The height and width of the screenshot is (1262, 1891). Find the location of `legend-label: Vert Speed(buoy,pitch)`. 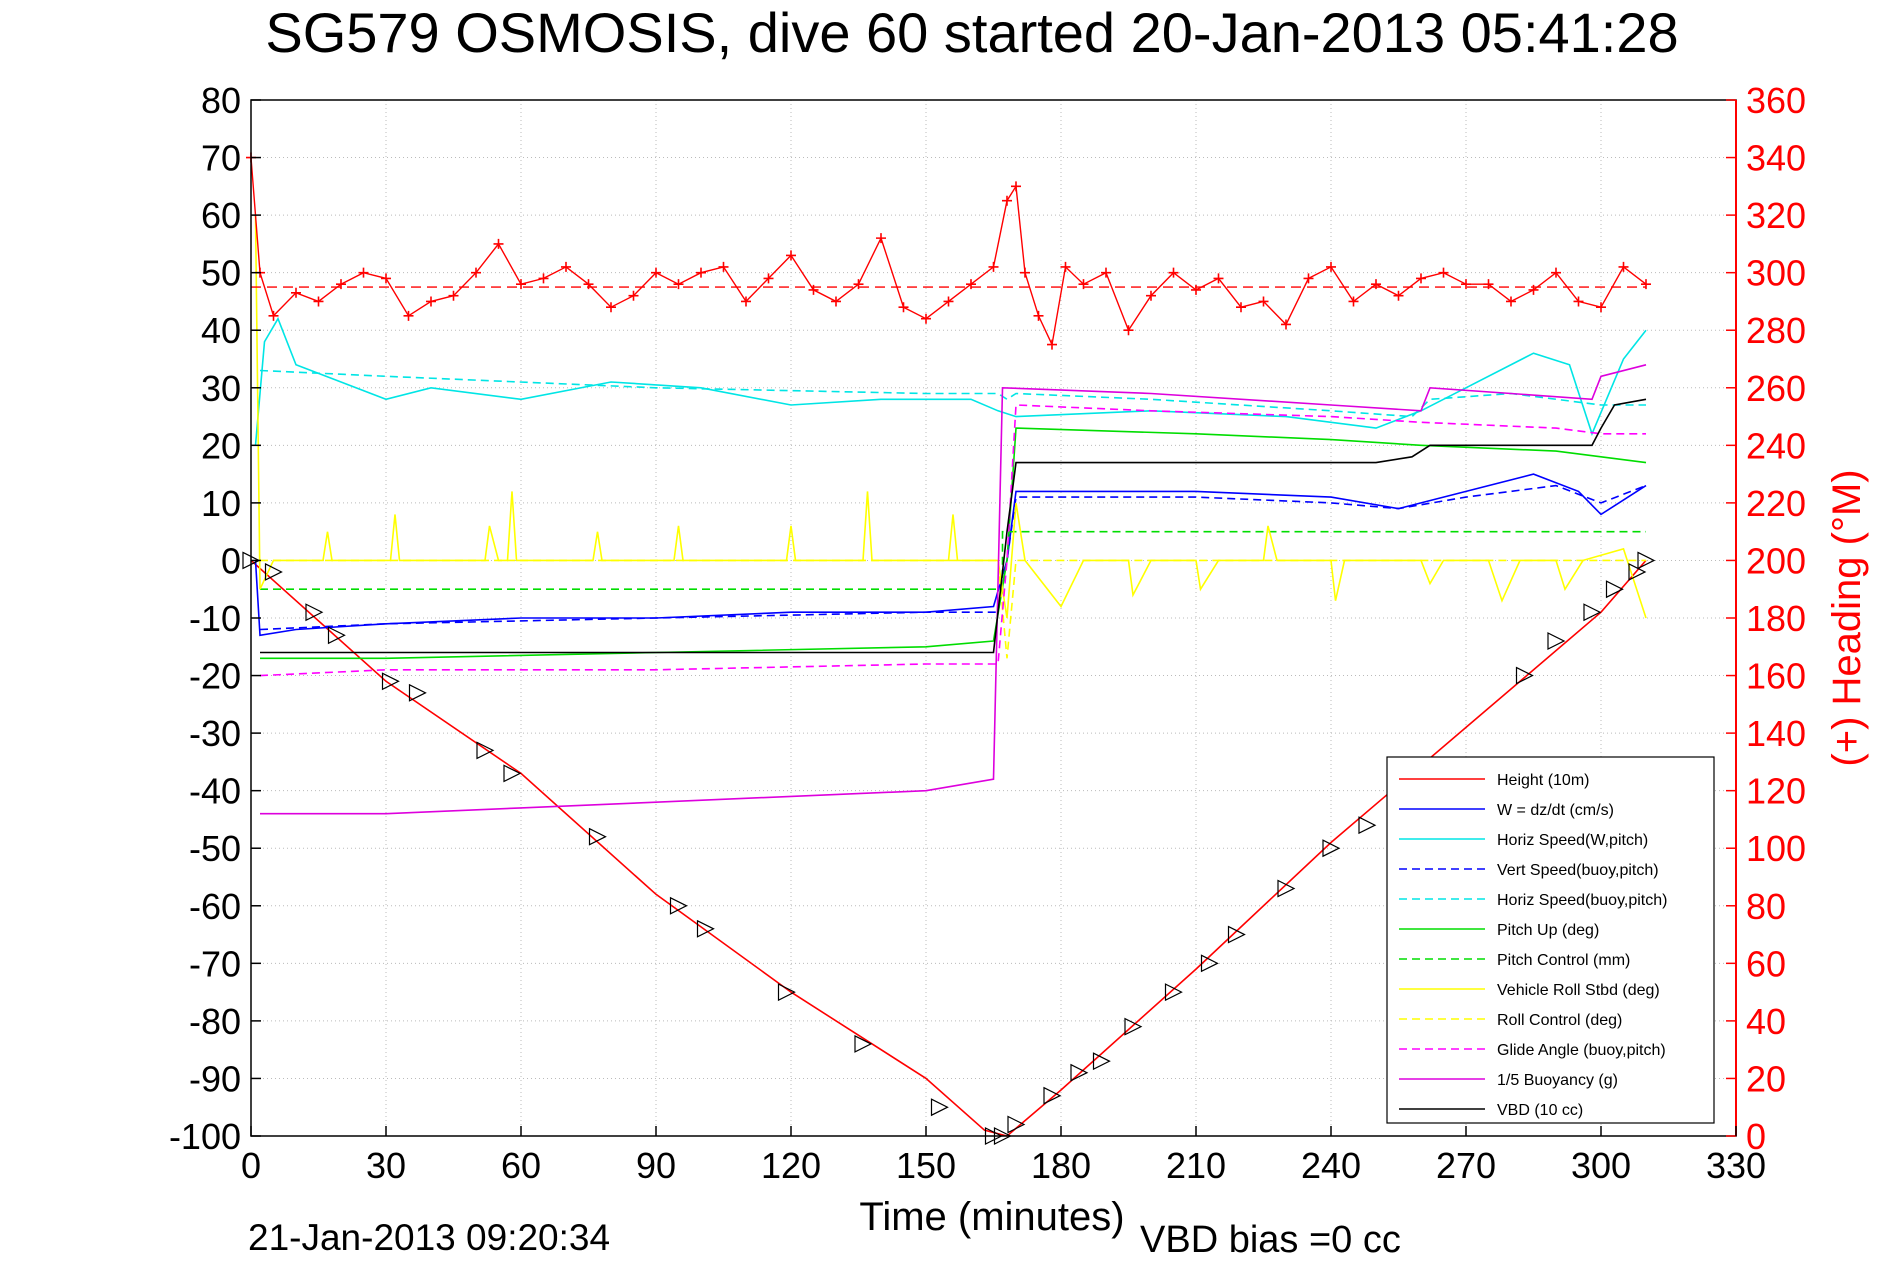

legend-label: Vert Speed(buoy,pitch) is located at coordinates (1578, 870).